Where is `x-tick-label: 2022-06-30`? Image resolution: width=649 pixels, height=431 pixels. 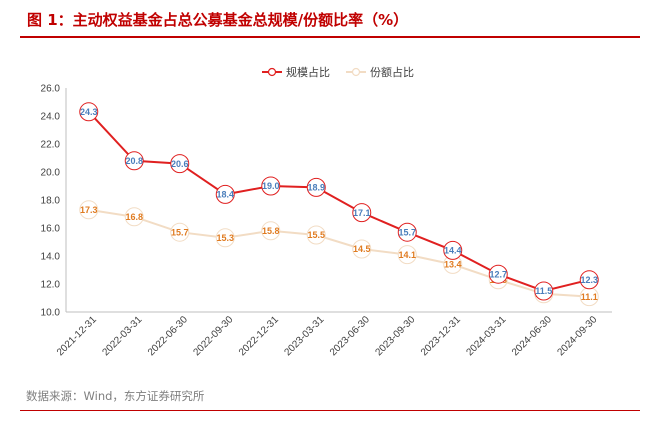
x-tick-label: 2022-06-30 is located at coordinates (168, 336).